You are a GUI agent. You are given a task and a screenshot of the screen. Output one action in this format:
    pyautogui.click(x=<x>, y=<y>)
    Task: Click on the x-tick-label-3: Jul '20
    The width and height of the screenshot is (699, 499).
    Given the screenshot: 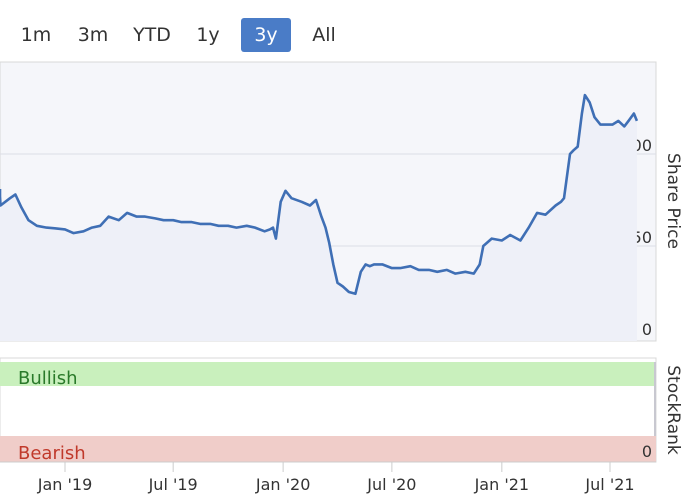 What is the action you would take?
    pyautogui.click(x=391, y=484)
    